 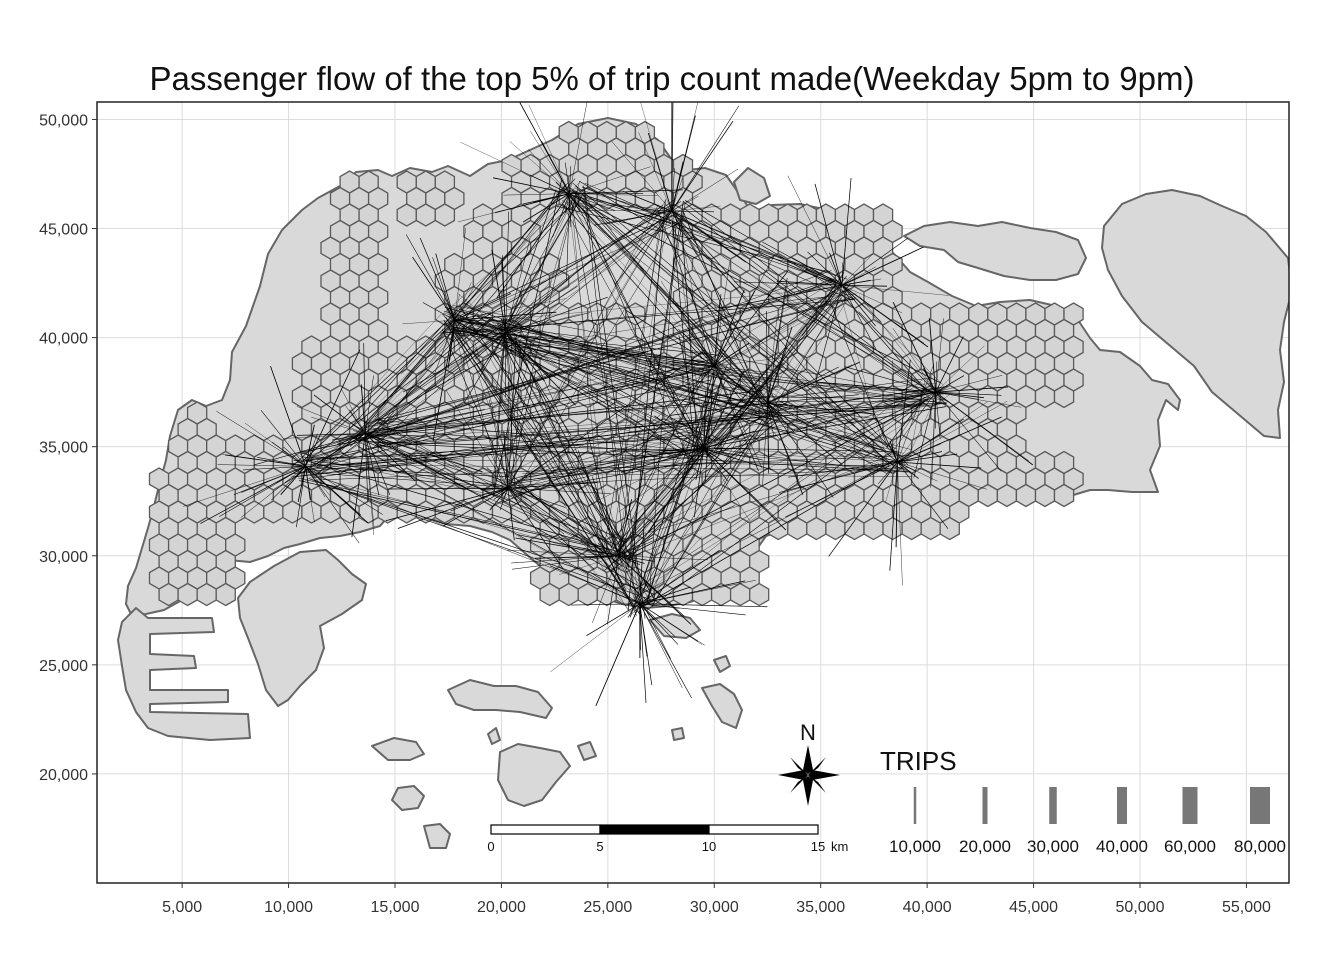 What do you see at coordinates (63, 230) in the screenshot?
I see `y-tick-label: 45,000` at bounding box center [63, 230].